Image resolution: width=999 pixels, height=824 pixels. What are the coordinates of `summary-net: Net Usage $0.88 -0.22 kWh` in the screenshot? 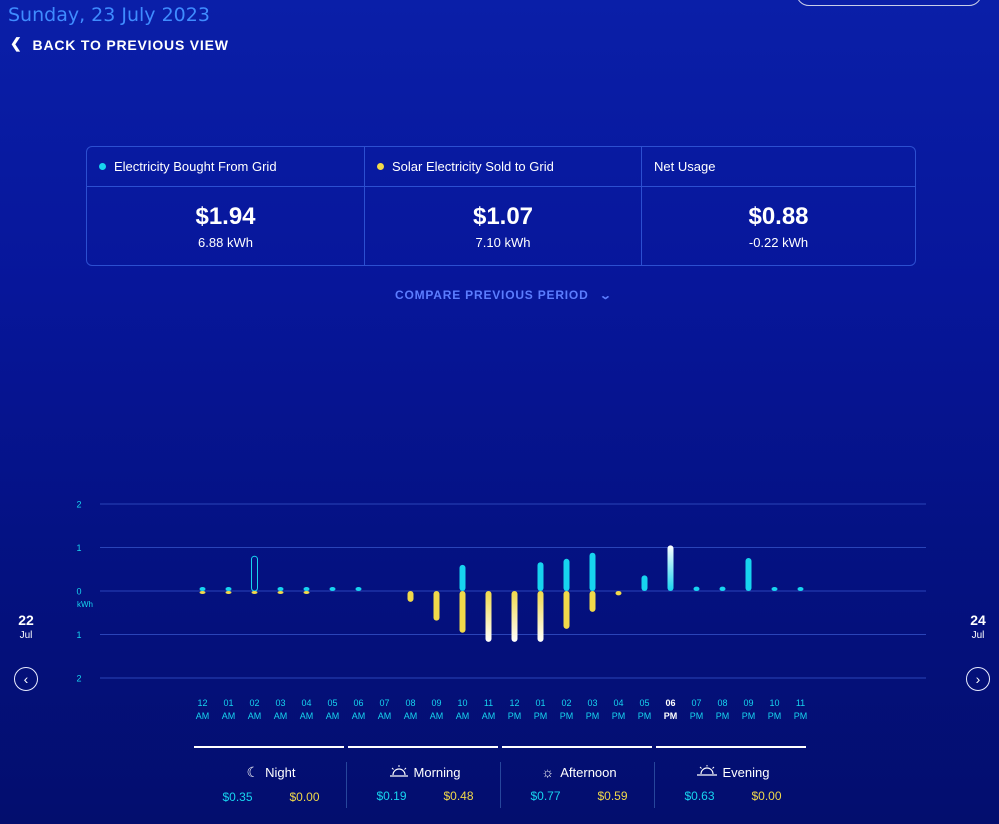 It's located at (778, 206).